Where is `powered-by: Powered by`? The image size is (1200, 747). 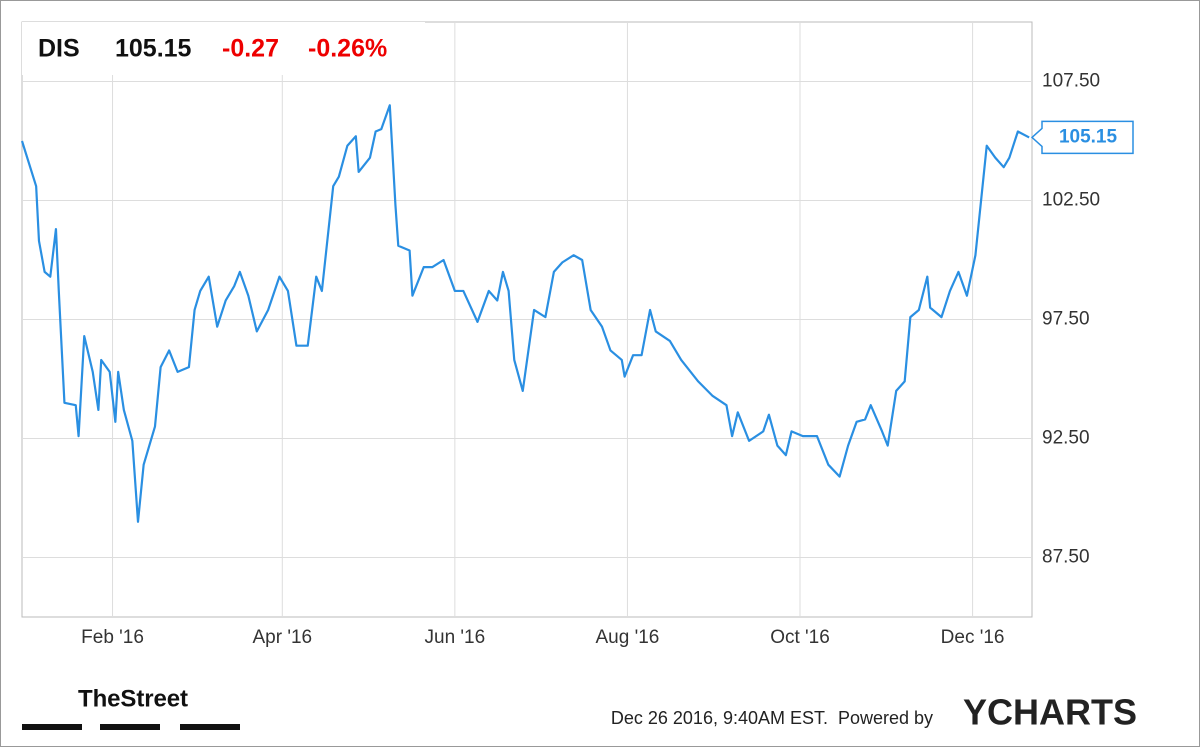 powered-by: Powered by is located at coordinates (885, 718).